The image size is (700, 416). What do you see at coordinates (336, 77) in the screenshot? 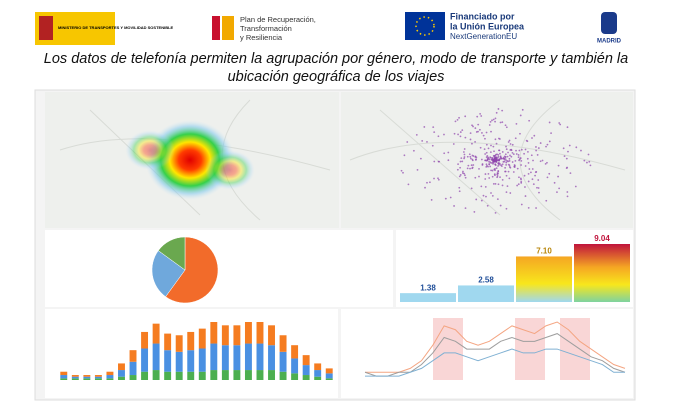
I see `slide-title: ubicación geográfica de los viajes` at bounding box center [336, 77].